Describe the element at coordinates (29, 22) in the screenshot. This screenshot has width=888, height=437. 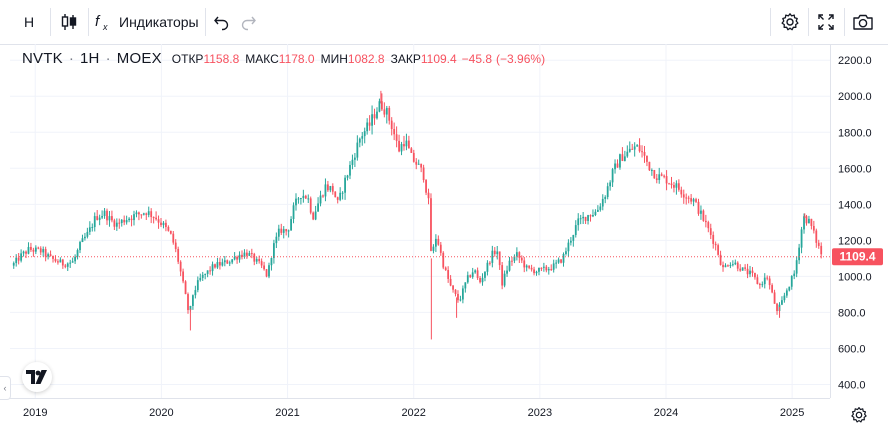
I see `interval-button: Н` at that location.